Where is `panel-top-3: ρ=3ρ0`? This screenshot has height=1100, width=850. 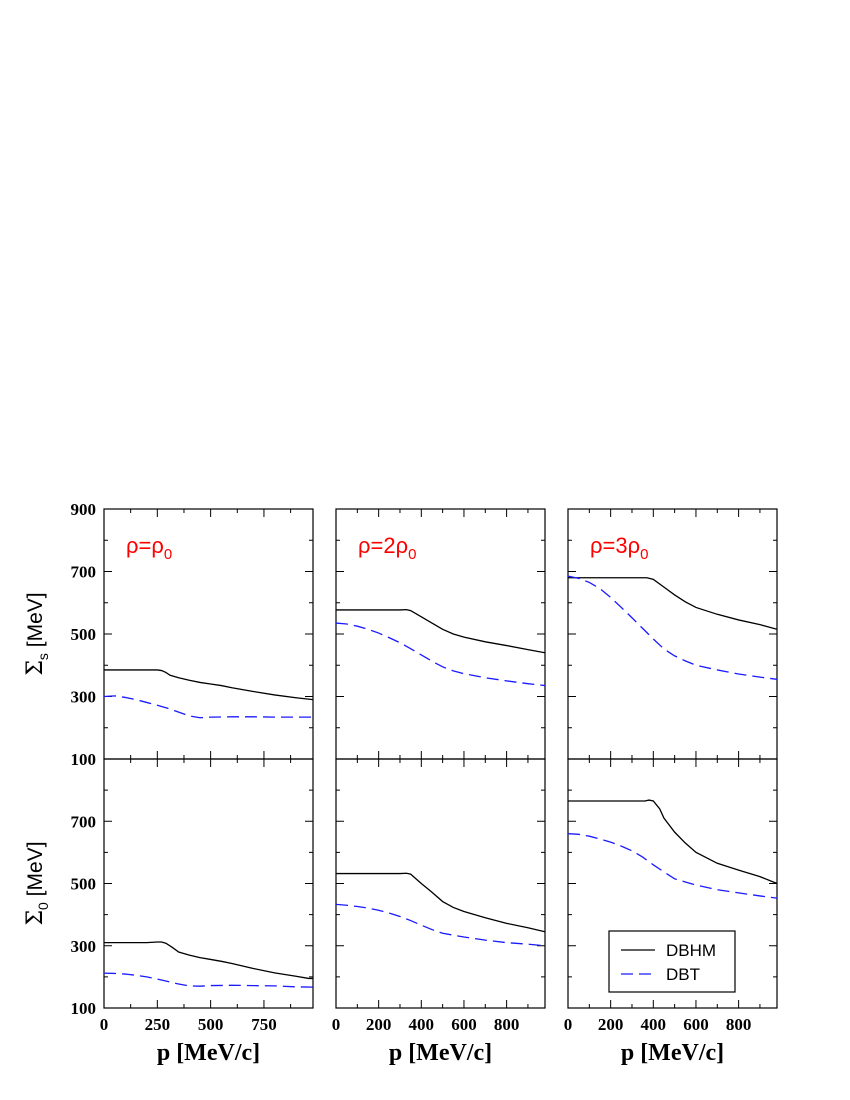
panel-top-3: ρ=3ρ0 is located at coordinates (672, 634).